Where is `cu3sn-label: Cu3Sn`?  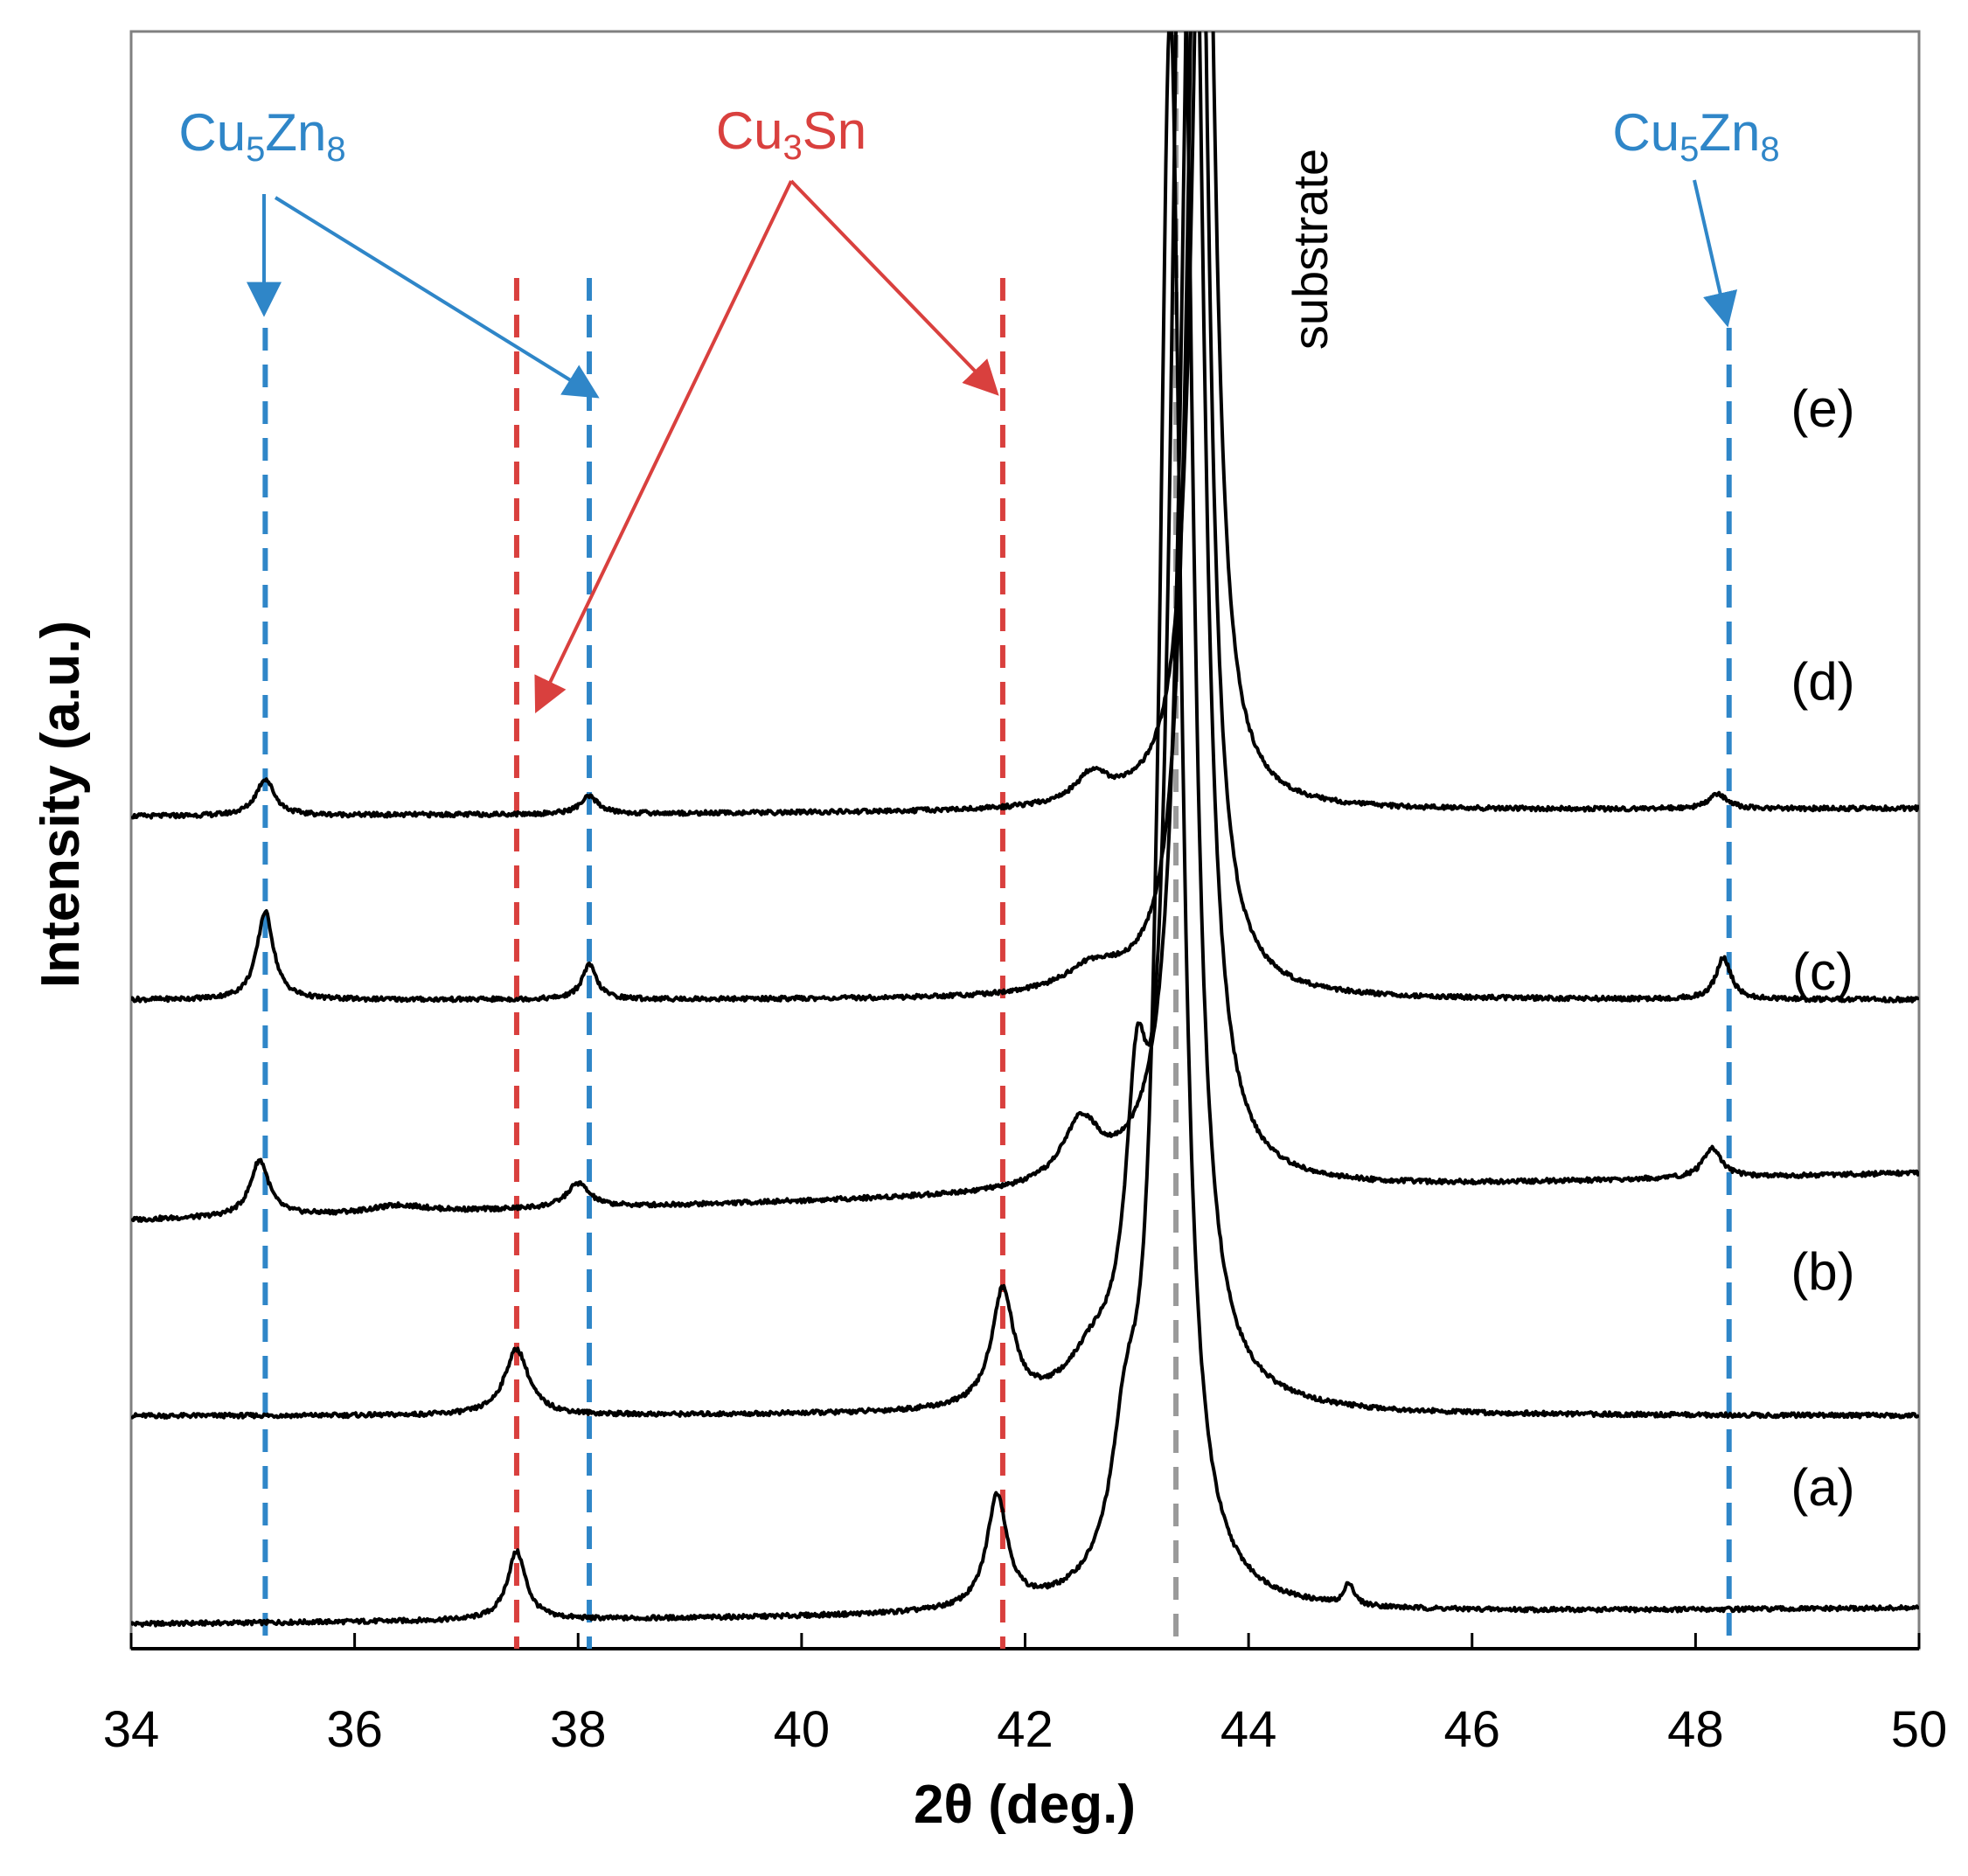 cu3sn-label: Cu3Sn is located at coordinates (791, 134).